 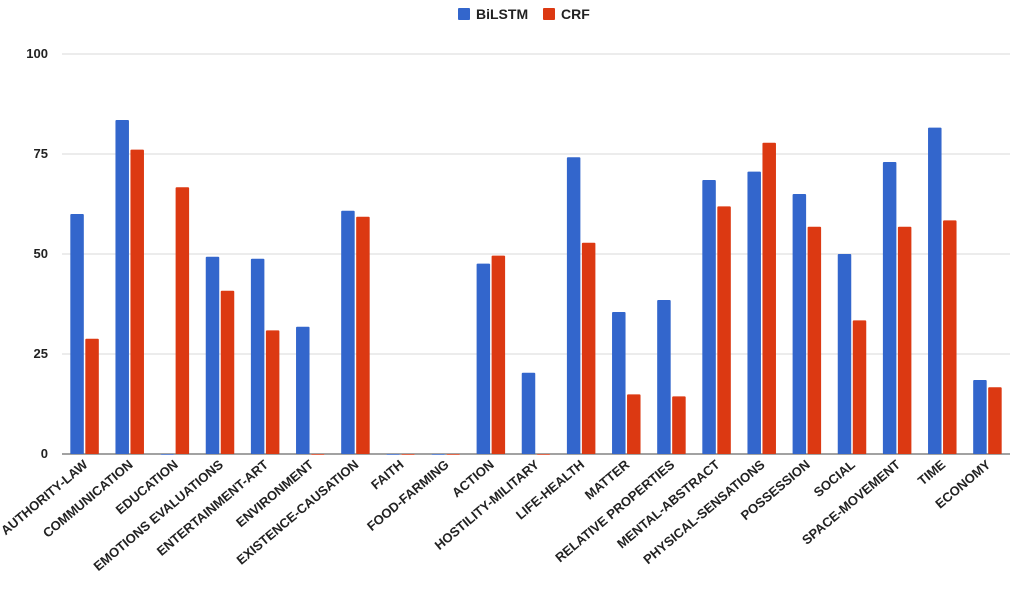 What do you see at coordinates (41, 153) in the screenshot?
I see `y-tick-label: 75` at bounding box center [41, 153].